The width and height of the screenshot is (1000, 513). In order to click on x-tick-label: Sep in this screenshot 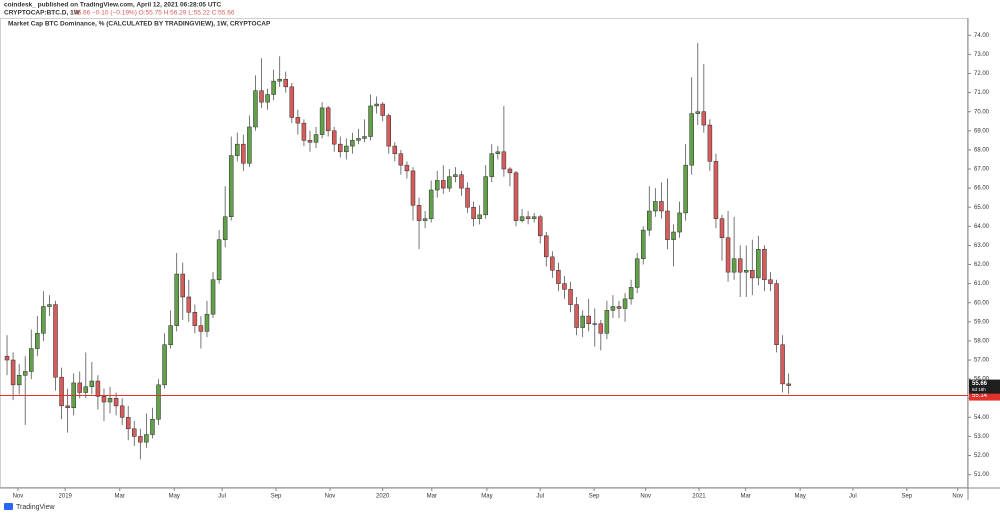, I will do `click(276, 497)`.